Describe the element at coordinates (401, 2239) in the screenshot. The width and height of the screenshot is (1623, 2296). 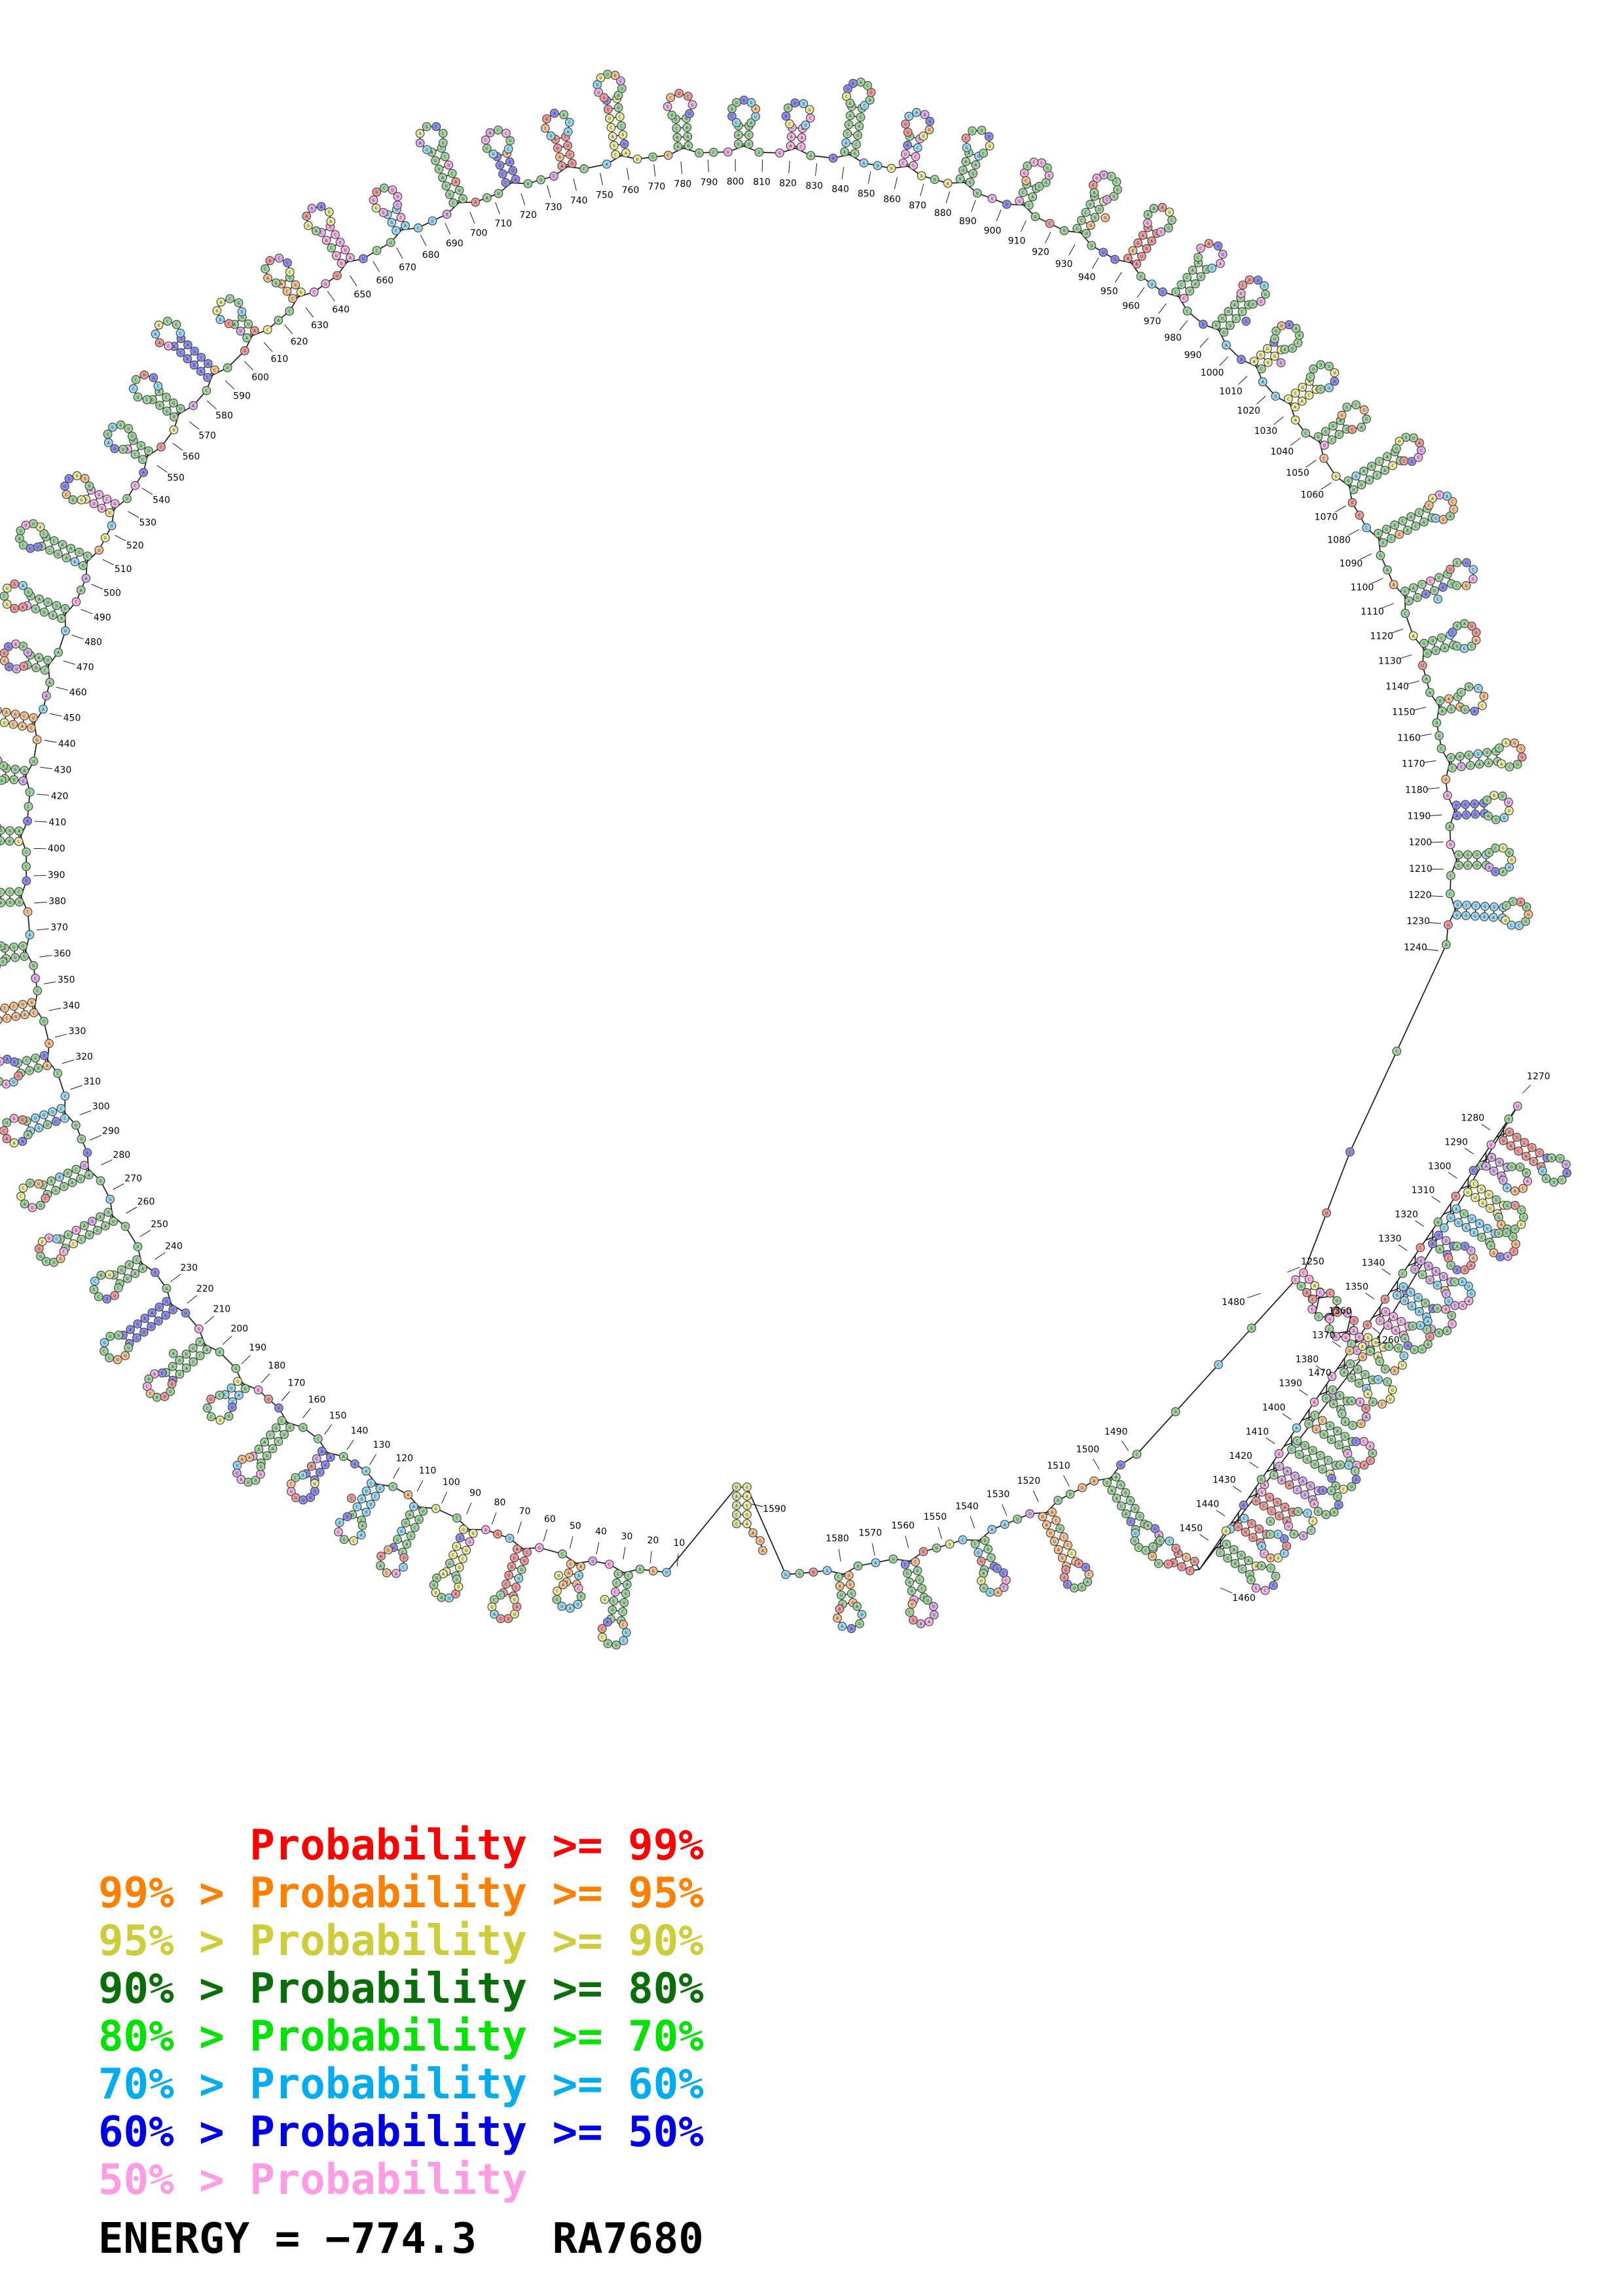
I see `energy-value: −774.3` at that location.